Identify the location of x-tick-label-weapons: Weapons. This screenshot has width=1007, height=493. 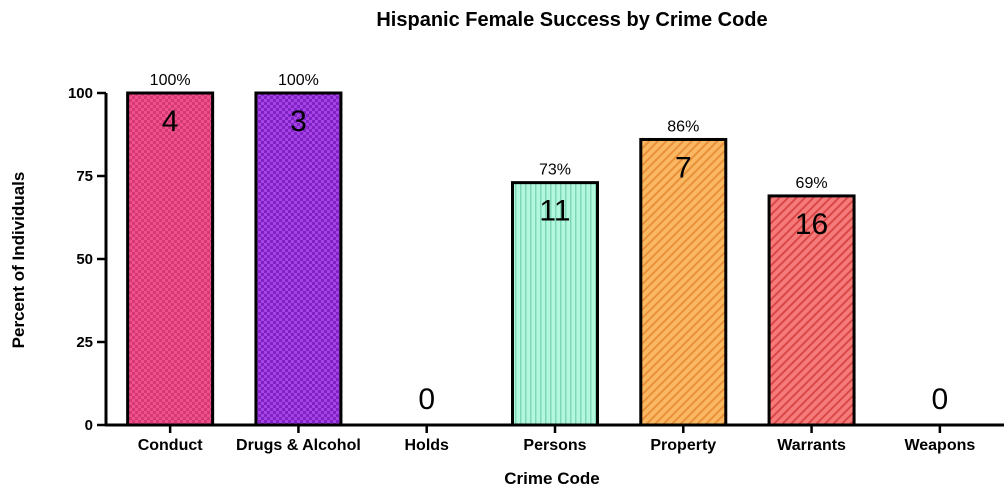
(939, 445).